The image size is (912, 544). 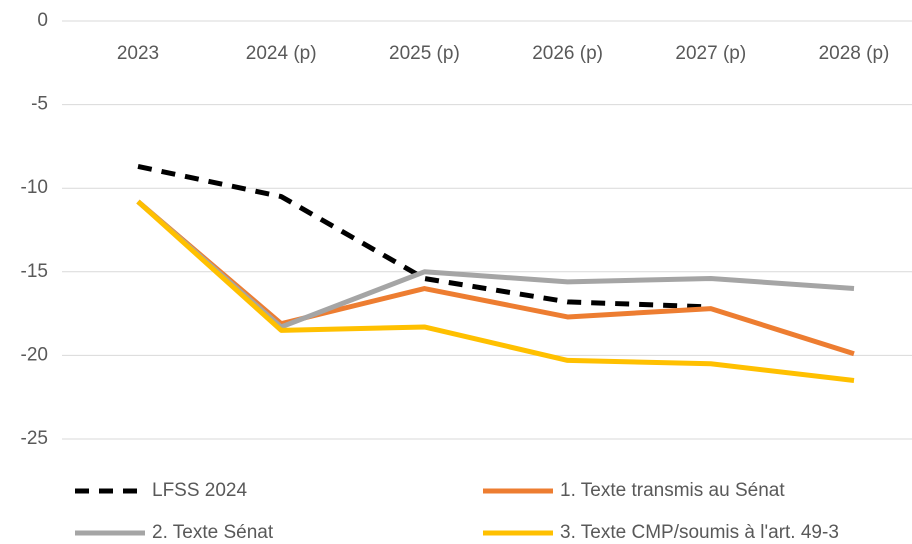 What do you see at coordinates (281, 53) in the screenshot?
I see `x-tick-label: 2024 (p)` at bounding box center [281, 53].